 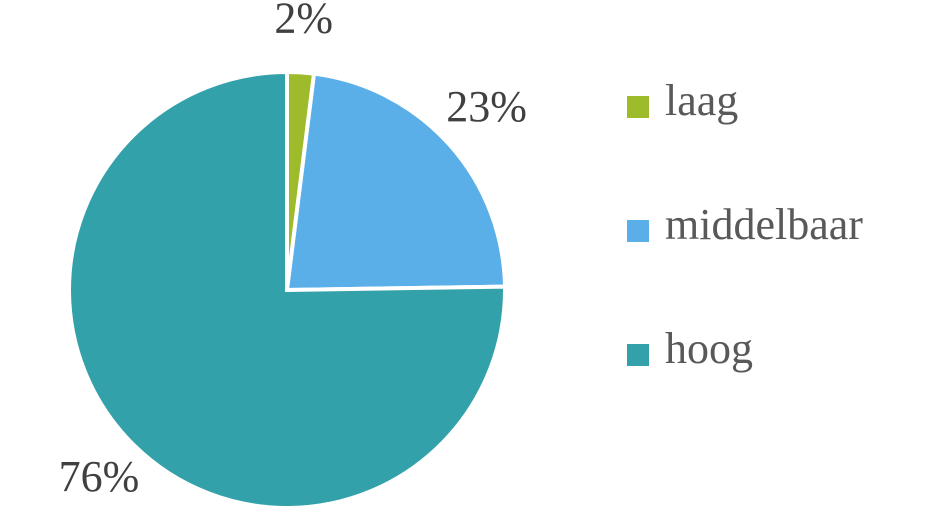 I want to click on data-label: 2%, so click(x=303, y=21).